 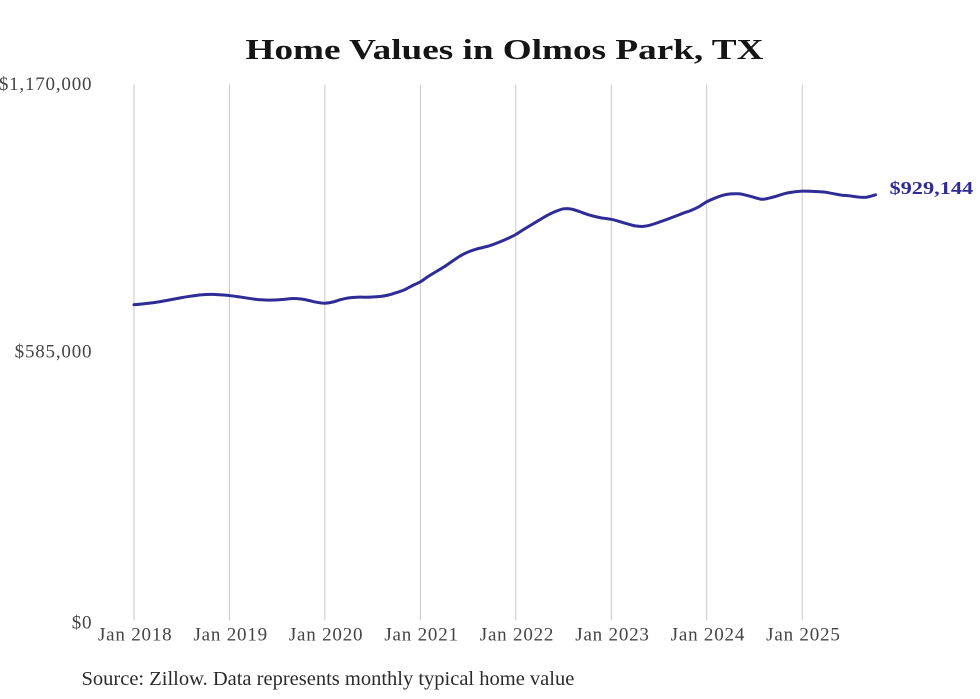 What do you see at coordinates (505, 50) in the screenshot?
I see `svg-text: Home Values in Olmos Park, TX` at bounding box center [505, 50].